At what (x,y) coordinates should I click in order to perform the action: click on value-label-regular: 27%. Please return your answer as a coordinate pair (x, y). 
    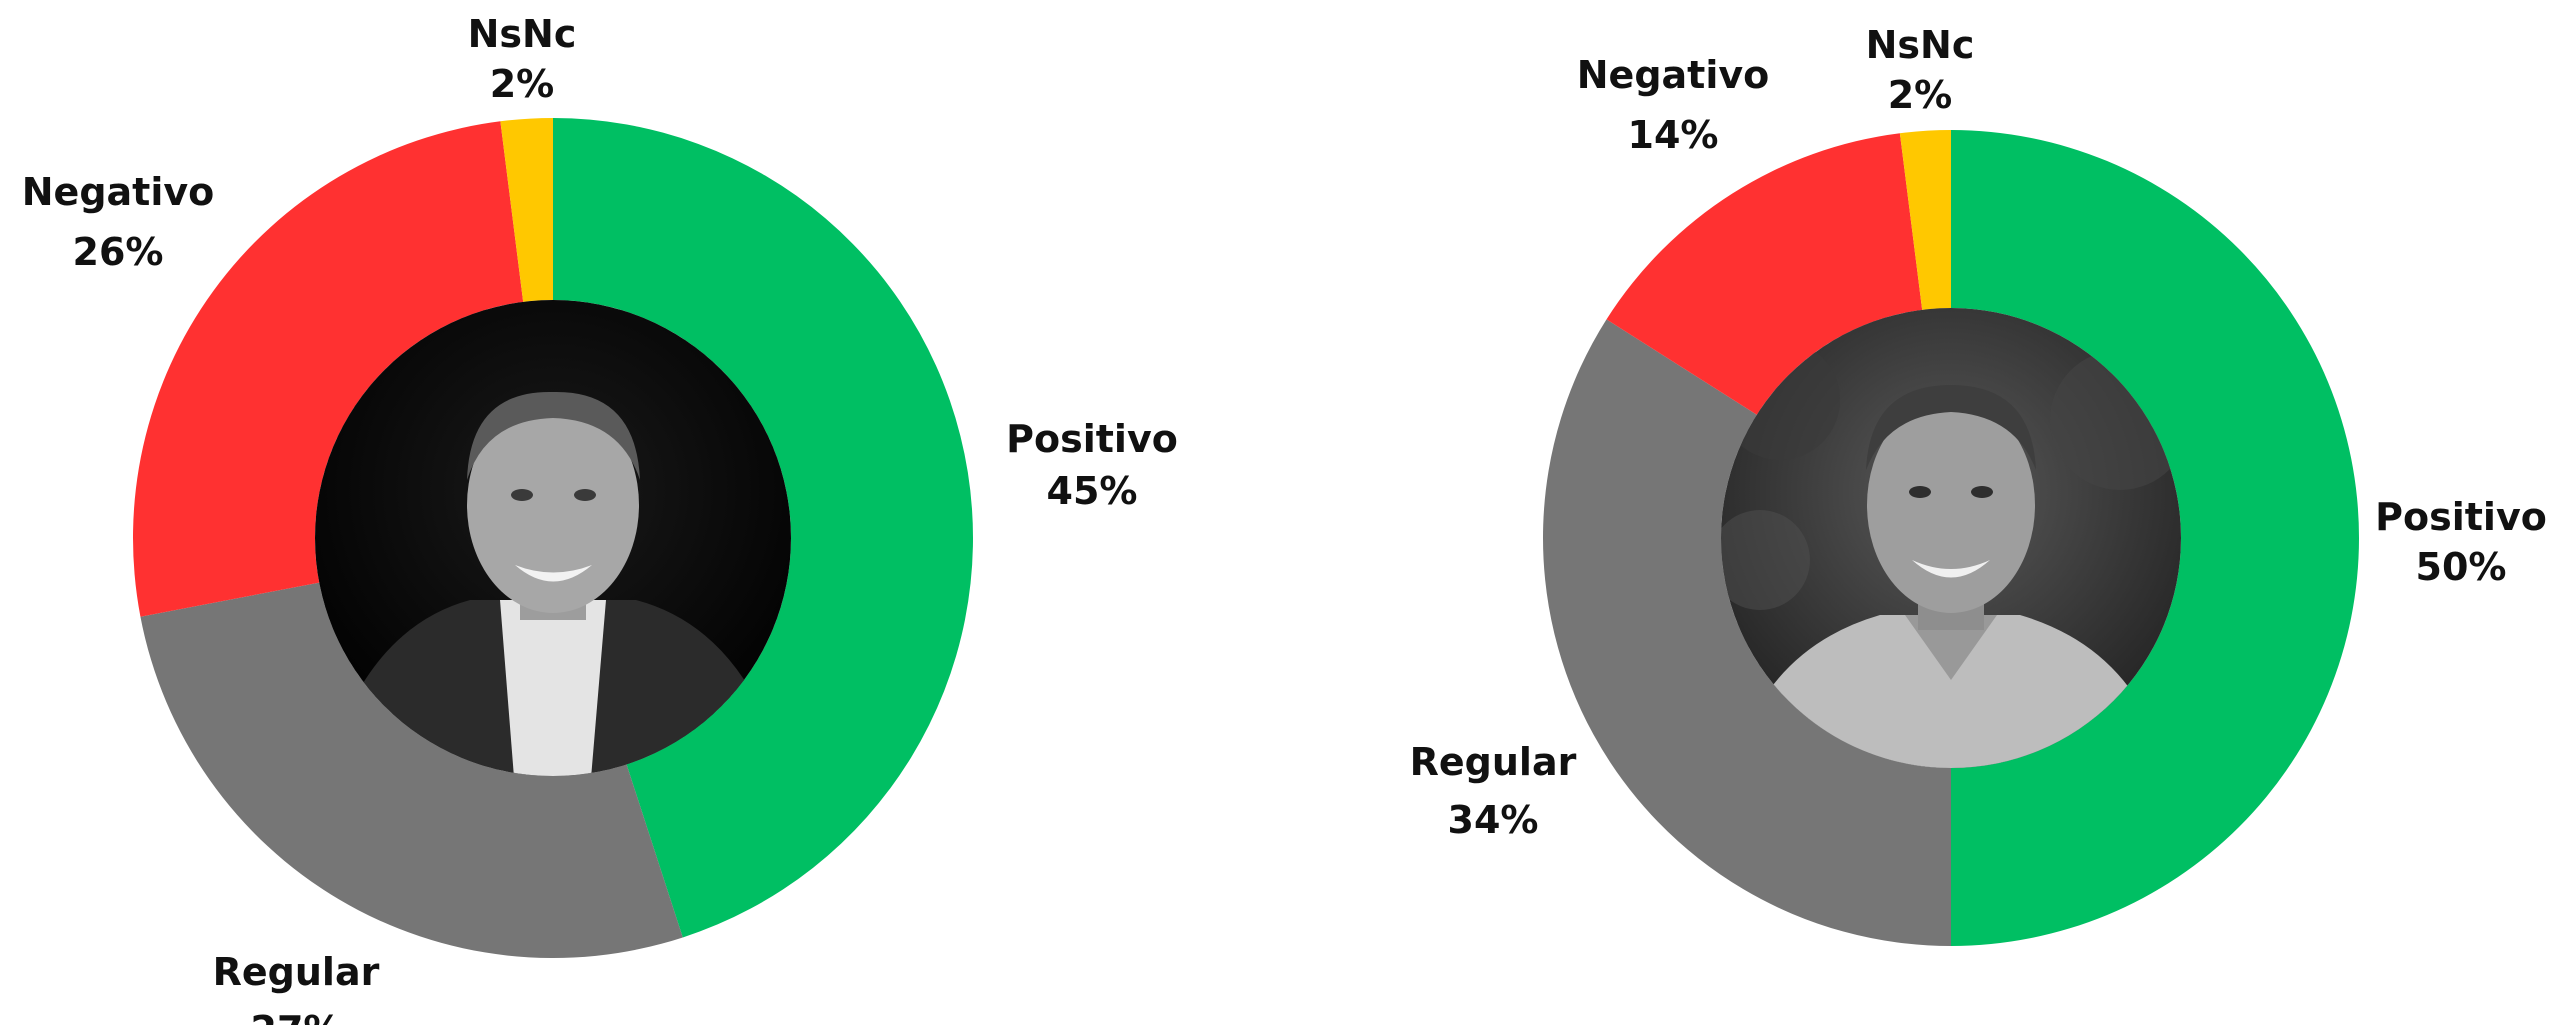
    Looking at the image, I should click on (296, 1016).